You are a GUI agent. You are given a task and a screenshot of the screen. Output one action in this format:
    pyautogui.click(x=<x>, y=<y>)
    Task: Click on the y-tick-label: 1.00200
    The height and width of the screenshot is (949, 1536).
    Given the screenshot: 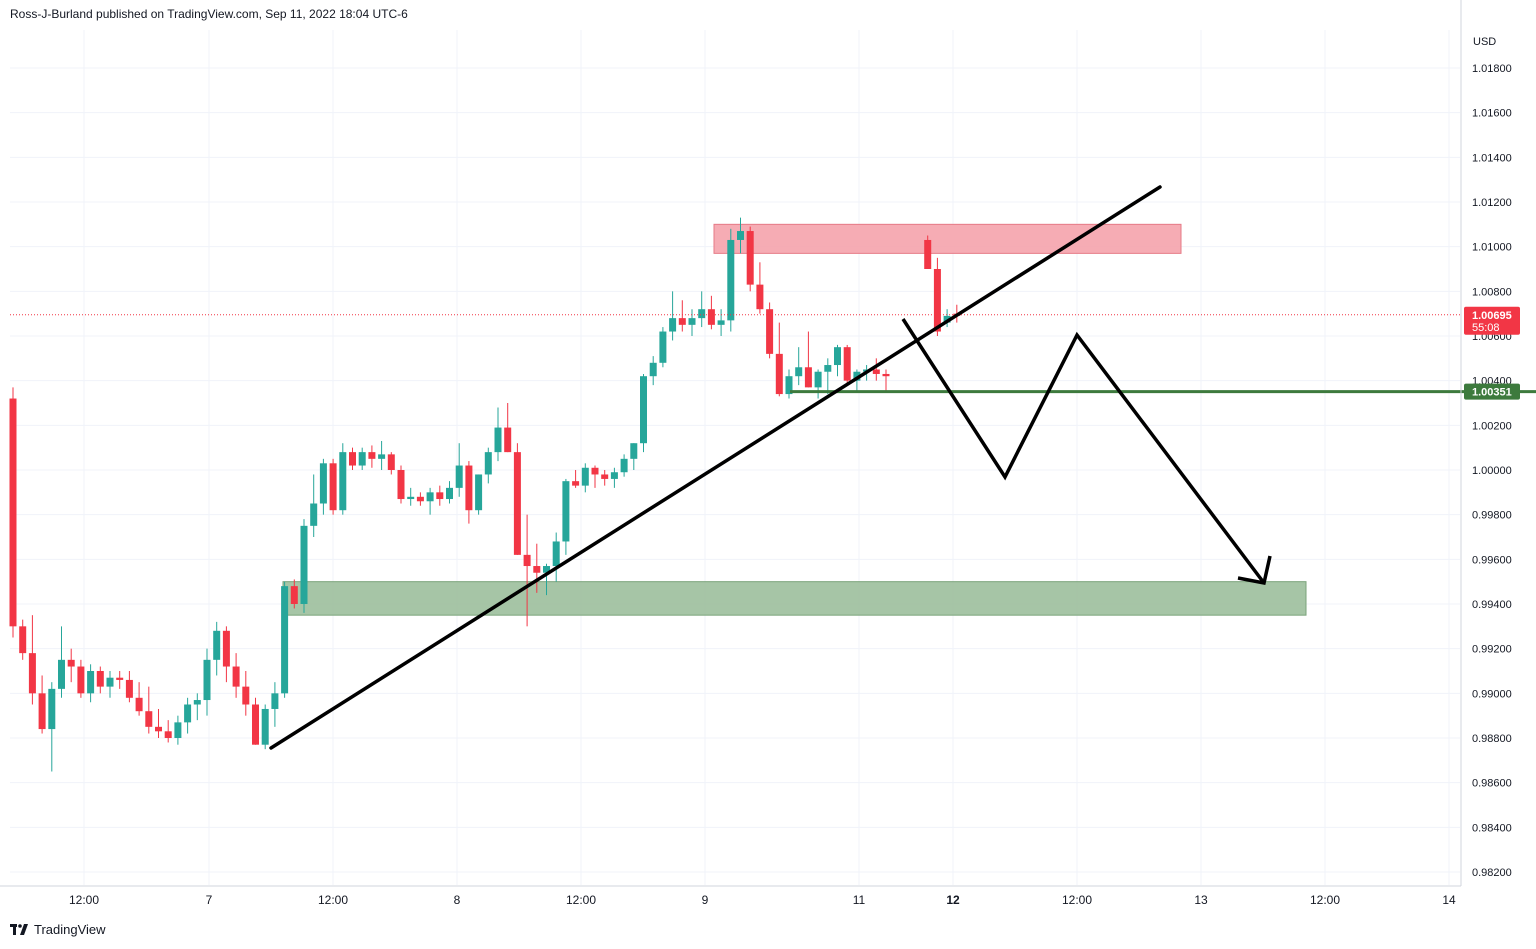 What is the action you would take?
    pyautogui.click(x=1492, y=426)
    